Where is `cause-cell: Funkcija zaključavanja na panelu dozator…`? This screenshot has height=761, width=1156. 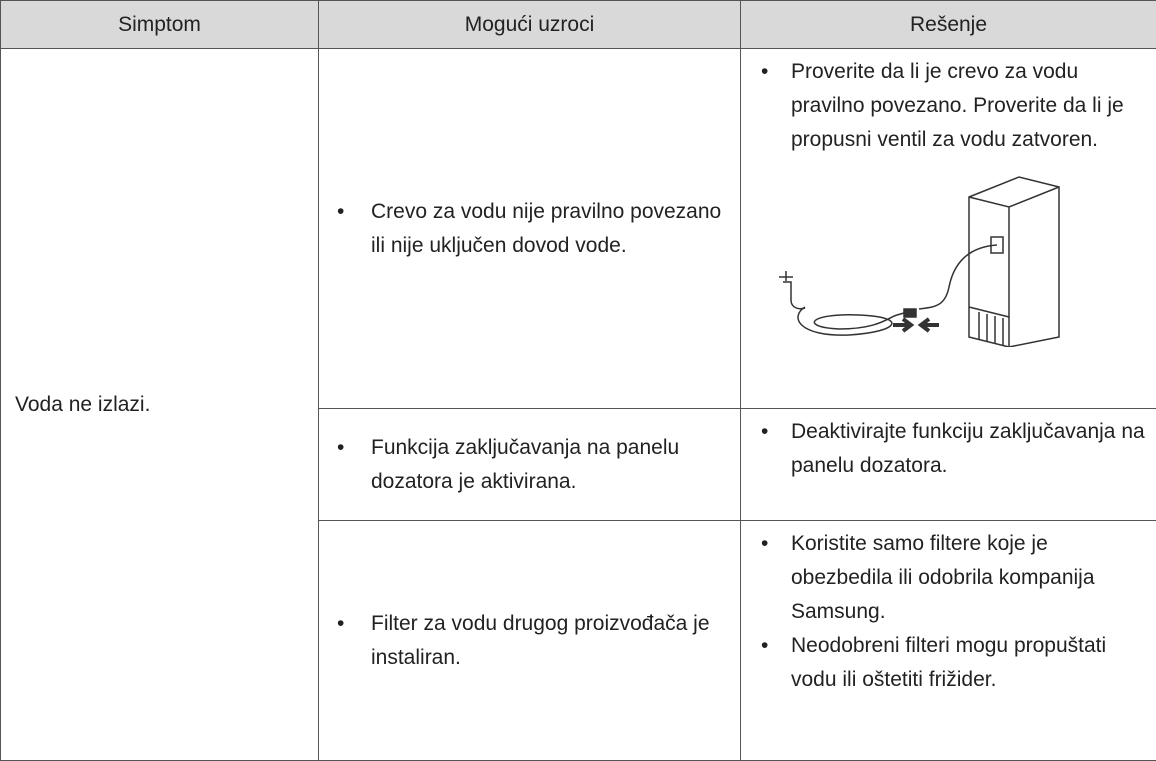
cause-cell: Funkcija zaključavanja na panelu dozator… is located at coordinates (530, 465).